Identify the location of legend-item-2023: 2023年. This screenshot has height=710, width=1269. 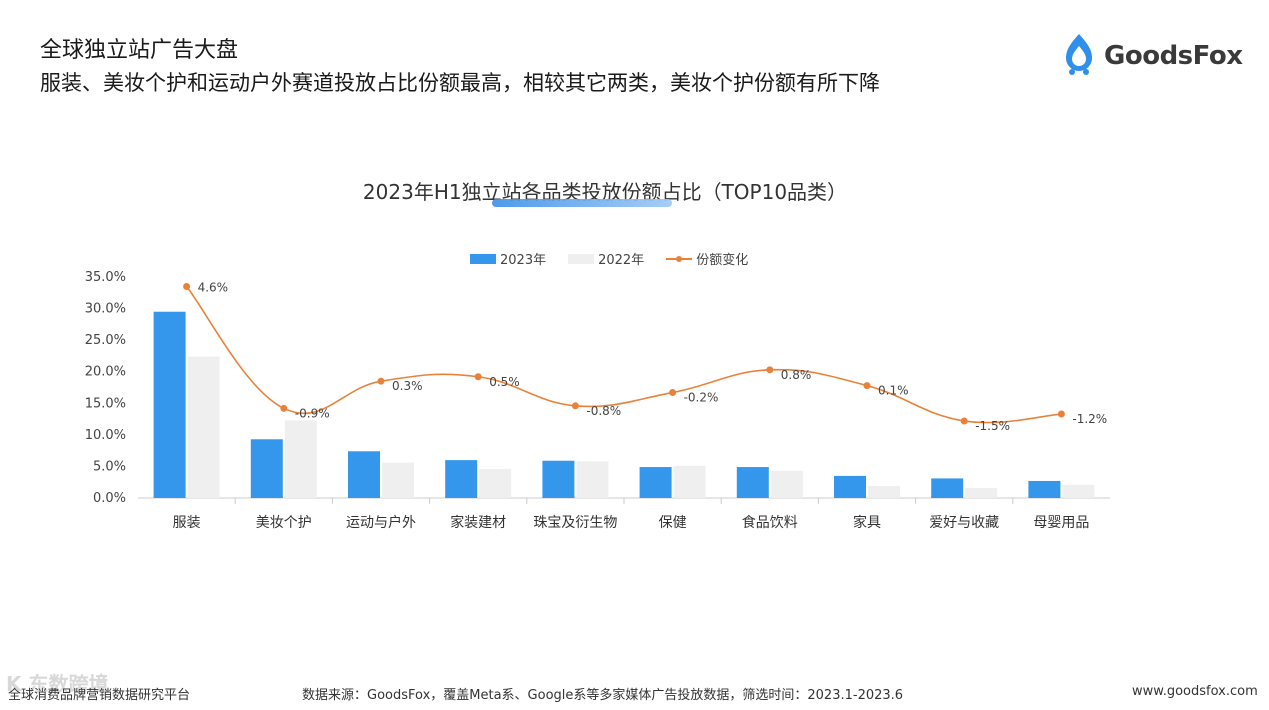
(508, 258).